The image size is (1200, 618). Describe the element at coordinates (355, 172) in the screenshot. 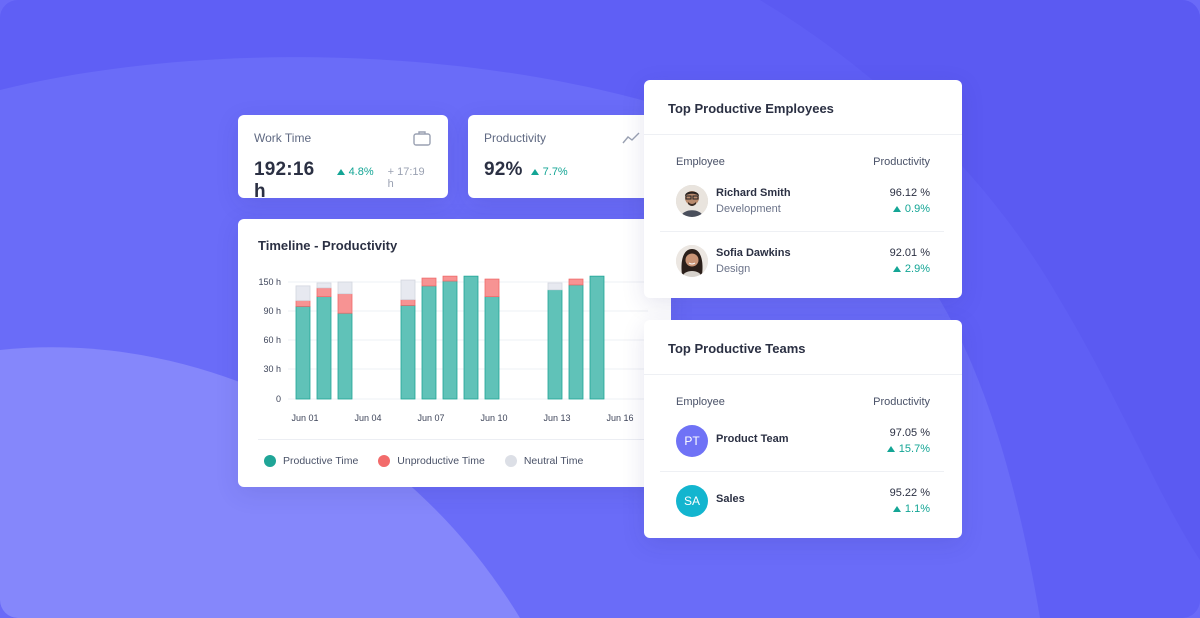

I see `work-time-delta: 4.8%` at that location.